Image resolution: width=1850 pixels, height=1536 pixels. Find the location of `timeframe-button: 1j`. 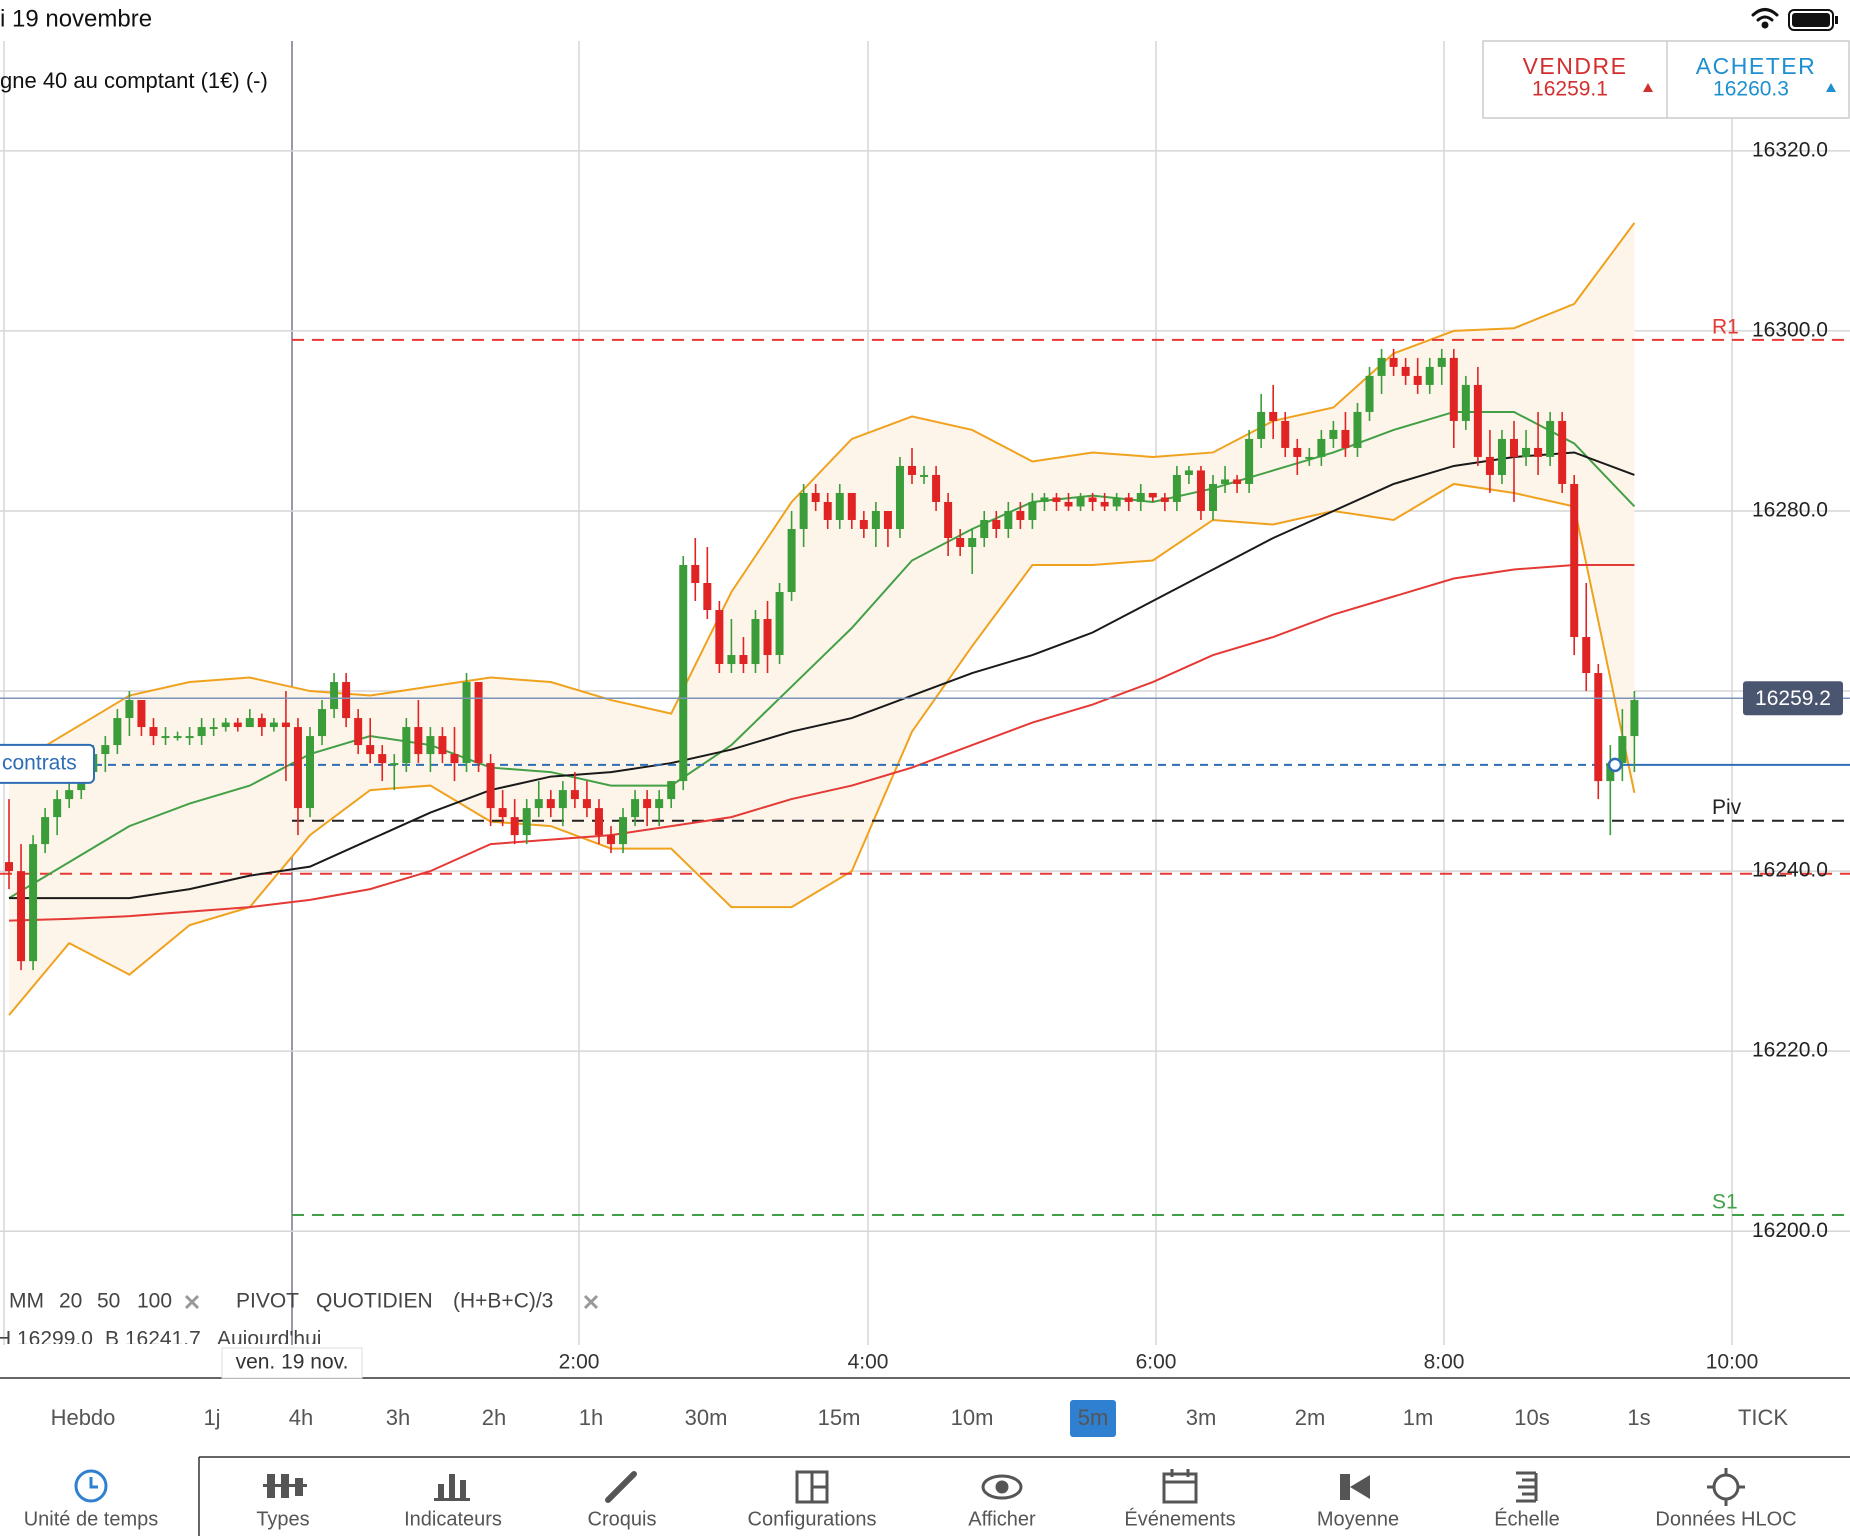

timeframe-button: 1j is located at coordinates (211, 1417).